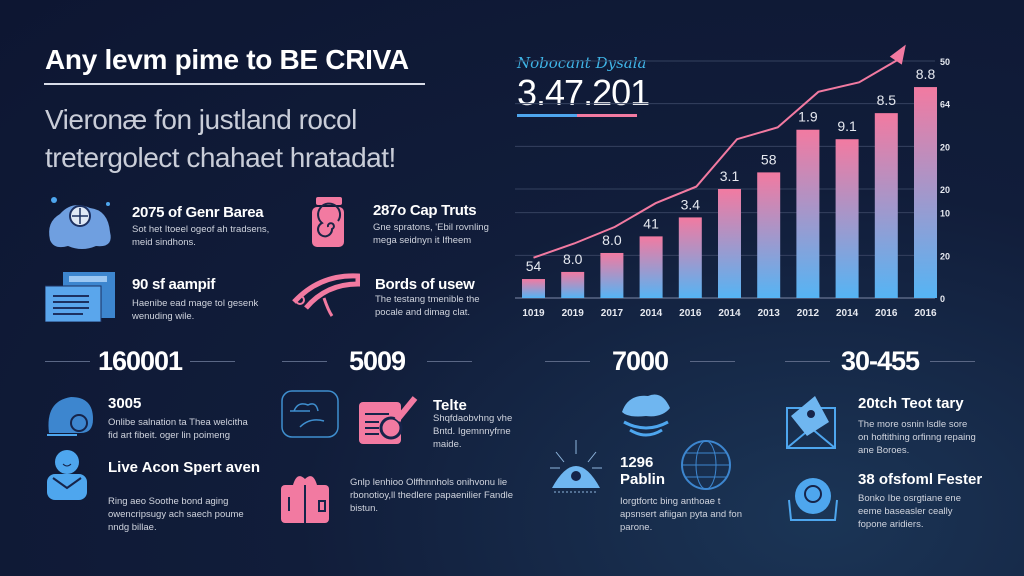 The height and width of the screenshot is (576, 1024). I want to click on feature-heading: 287o Cap Truts, so click(425, 210).